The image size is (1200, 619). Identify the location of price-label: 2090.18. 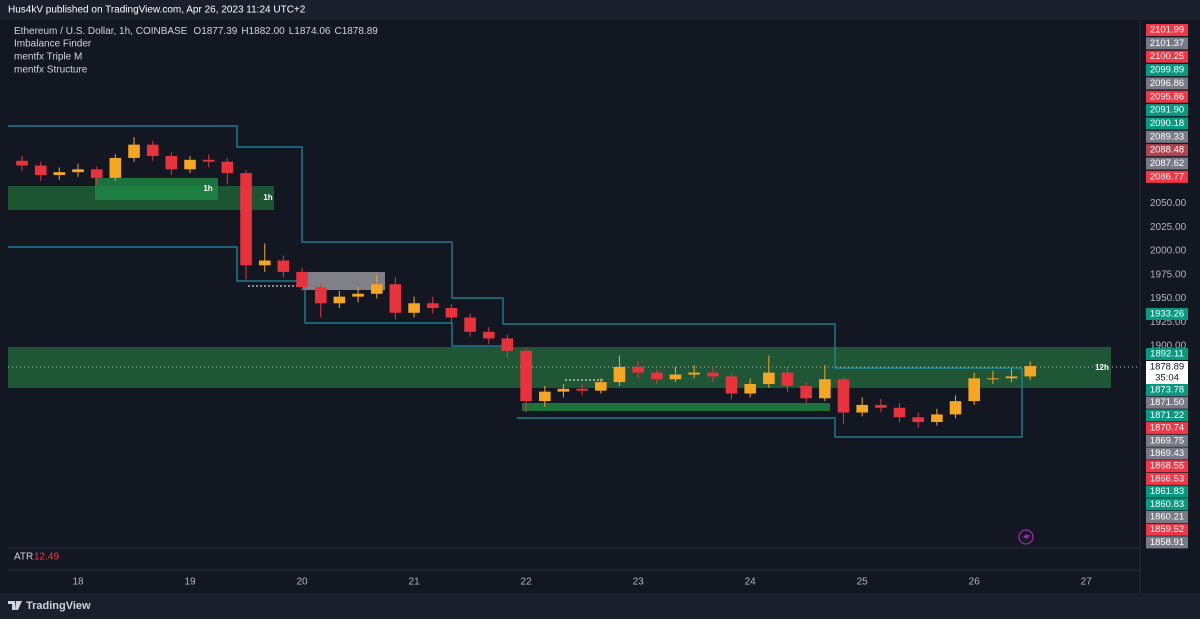
(1167, 123).